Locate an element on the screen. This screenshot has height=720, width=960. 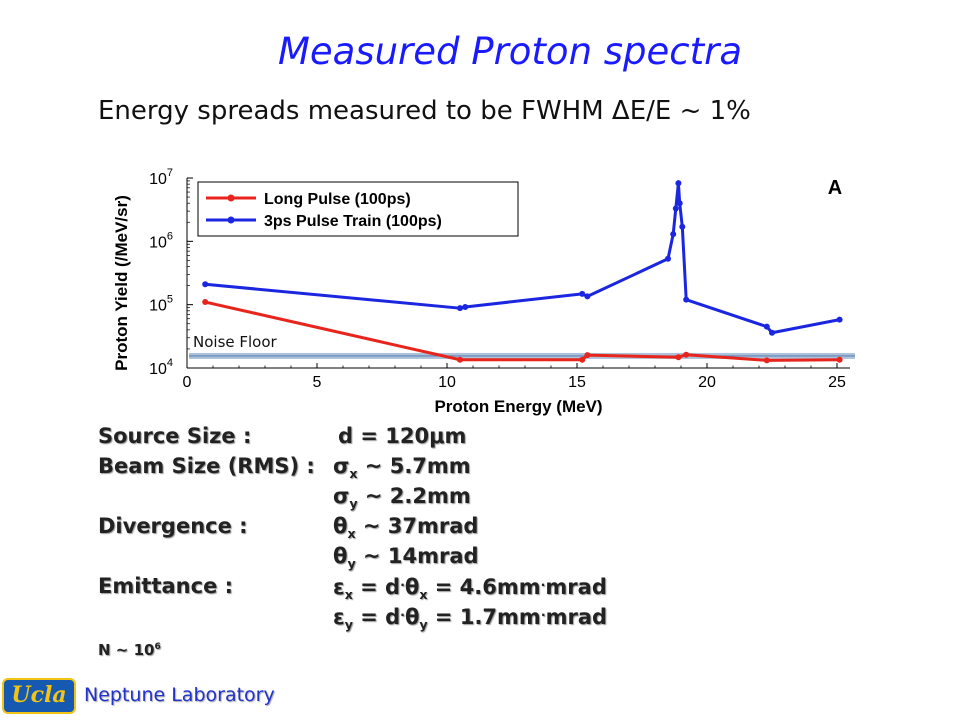
panel-label: A is located at coordinates (835, 188).